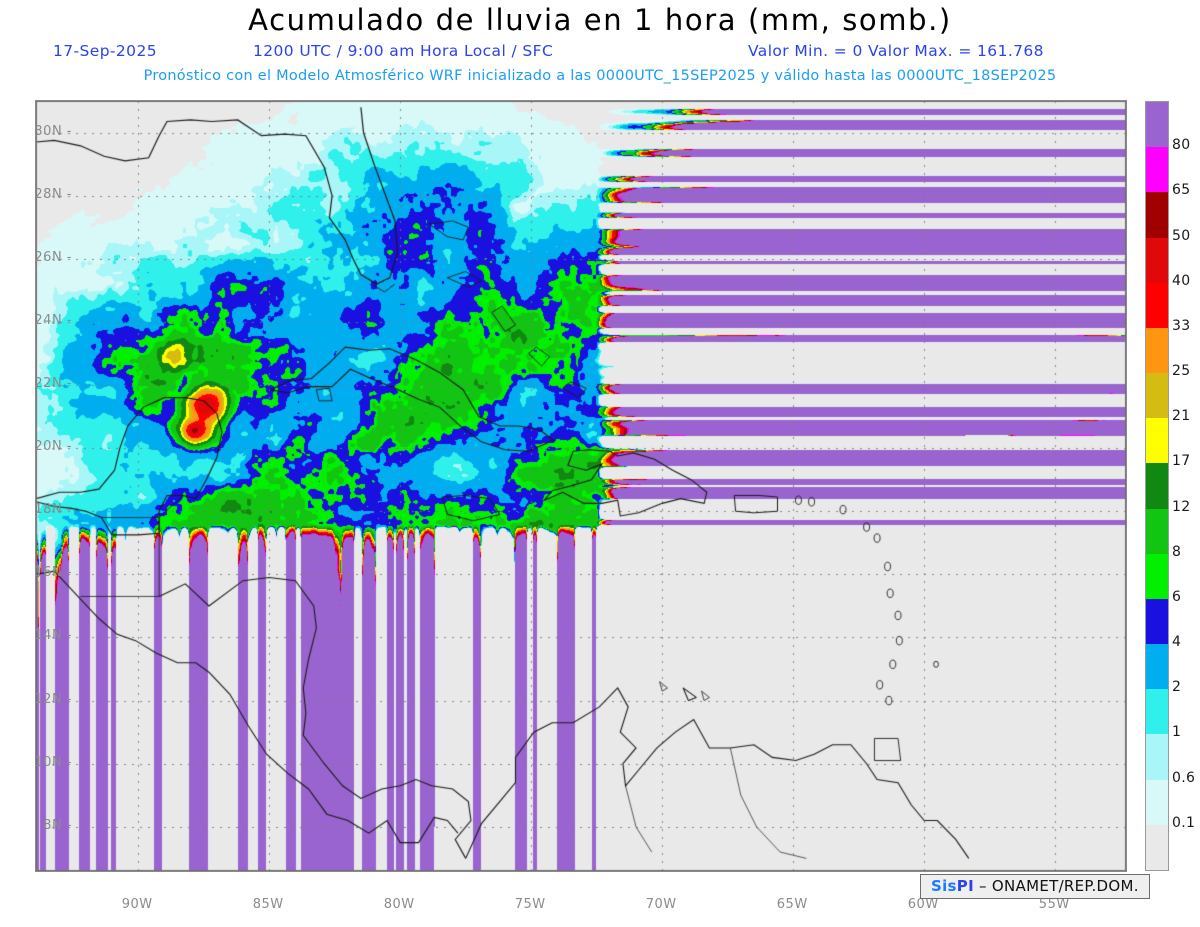  Describe the element at coordinates (53, 699) in the screenshot. I see `lat-tick-12N: 12N -` at that location.